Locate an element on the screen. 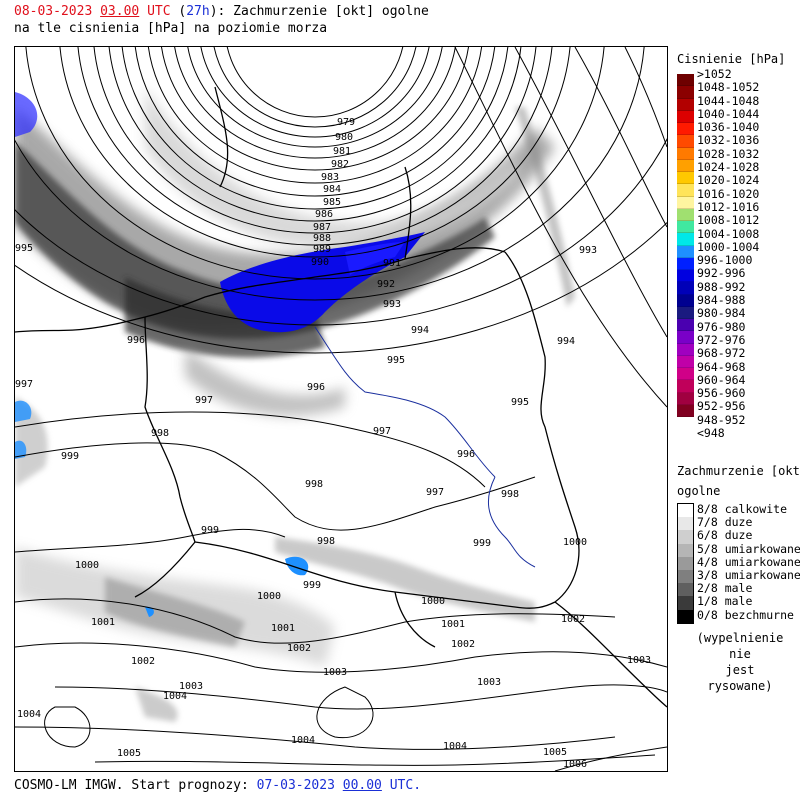  header-line-2: na tle cisnienia [hPa] na poziomie morza is located at coordinates (171, 28).